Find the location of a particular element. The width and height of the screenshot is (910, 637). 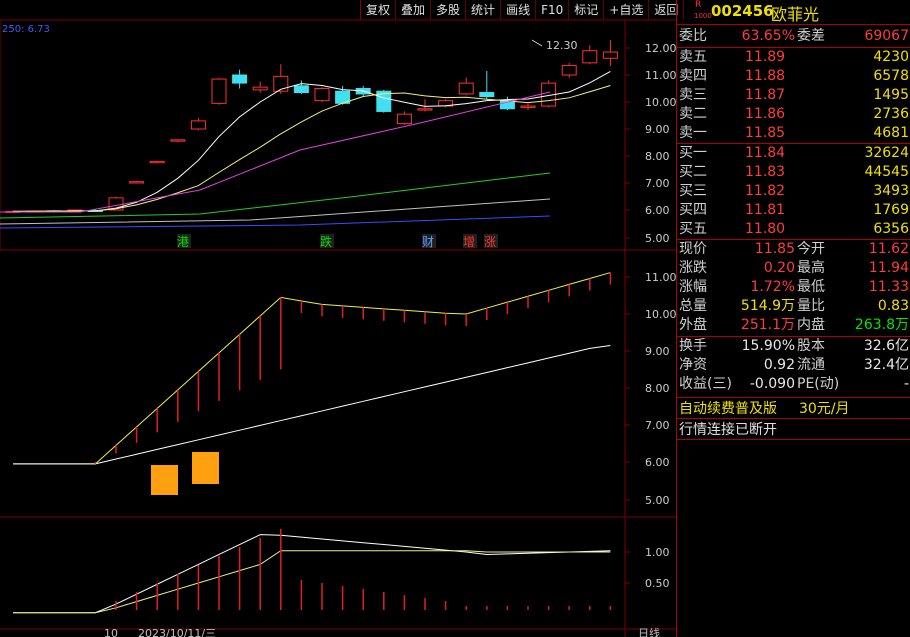

order-label: 卖三 is located at coordinates (693, 95).